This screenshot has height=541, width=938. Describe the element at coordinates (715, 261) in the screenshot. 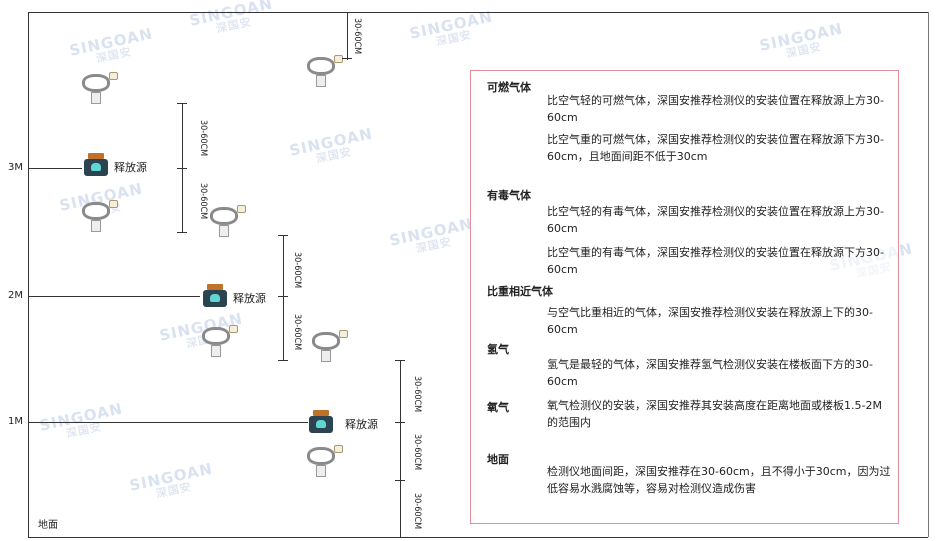

I see `section-text: 比空气重的有毒气体，深国安推荐检测仪的安装位置在释放源下方30-60cm` at that location.